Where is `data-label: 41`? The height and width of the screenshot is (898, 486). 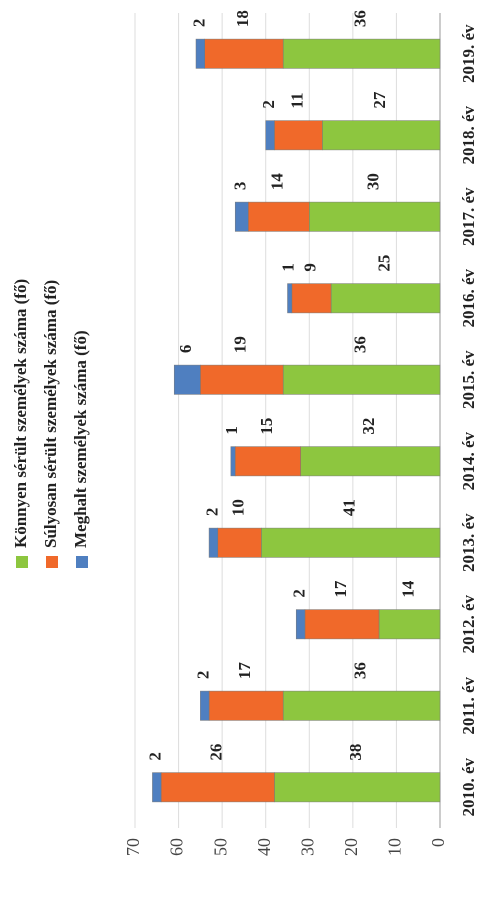
data-label: 41 is located at coordinates (349, 507).